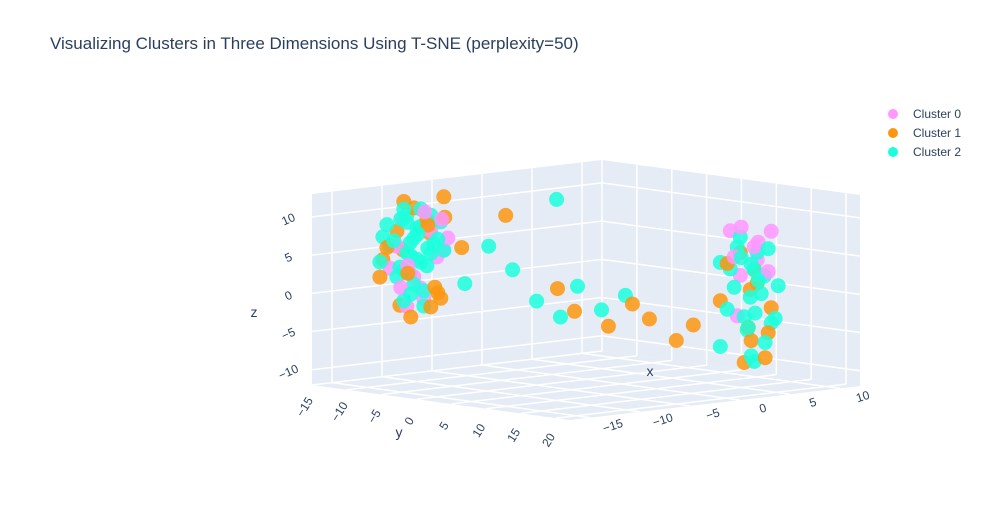  What do you see at coordinates (650, 371) in the screenshot?
I see `x-axis-title: x` at bounding box center [650, 371].